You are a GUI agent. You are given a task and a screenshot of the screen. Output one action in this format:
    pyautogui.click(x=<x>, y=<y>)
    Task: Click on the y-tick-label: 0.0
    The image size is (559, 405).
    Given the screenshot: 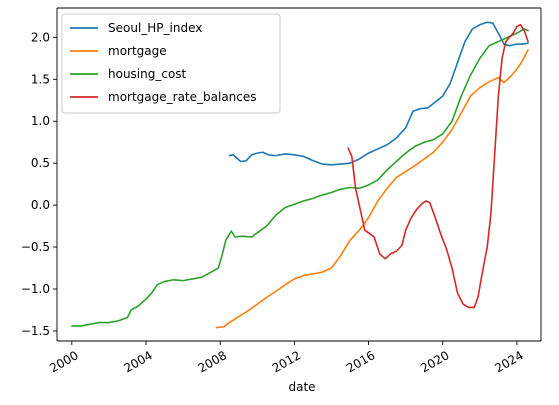 What is the action you would take?
    pyautogui.click(x=40, y=205)
    